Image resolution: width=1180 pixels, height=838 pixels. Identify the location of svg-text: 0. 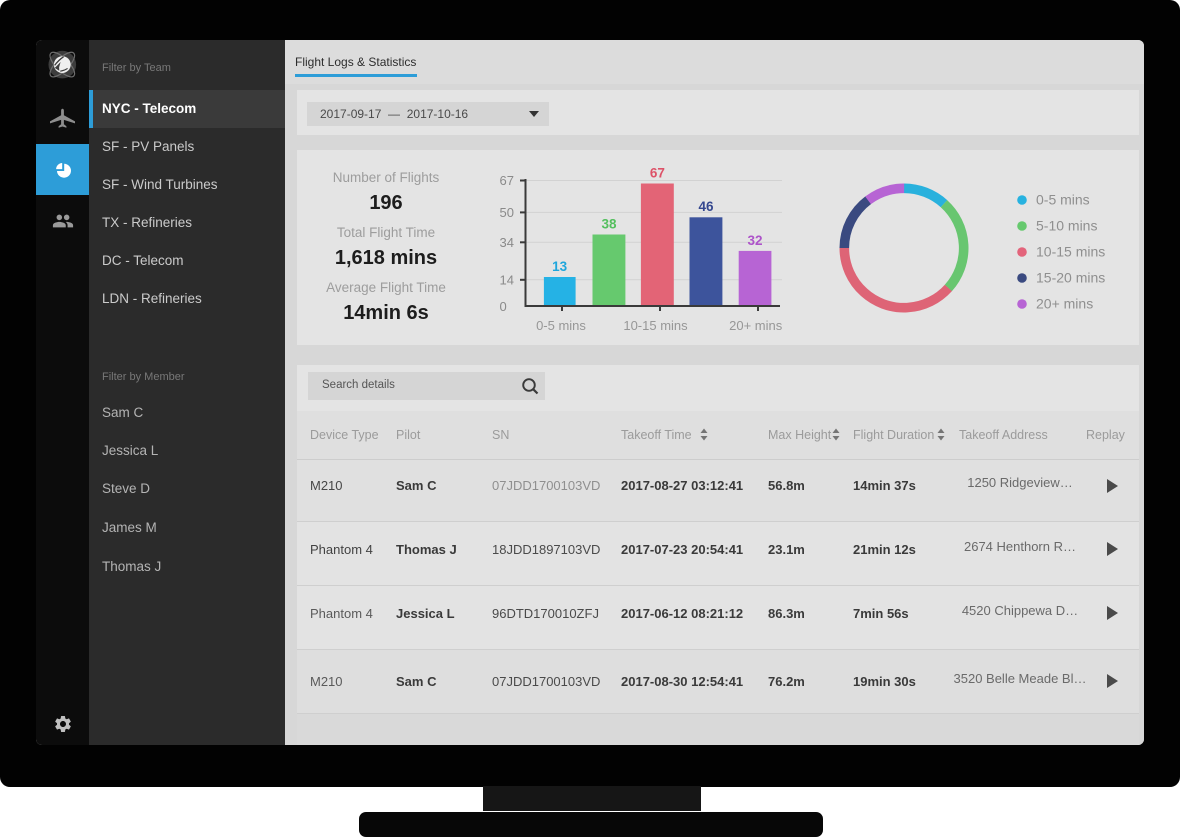
(503, 306).